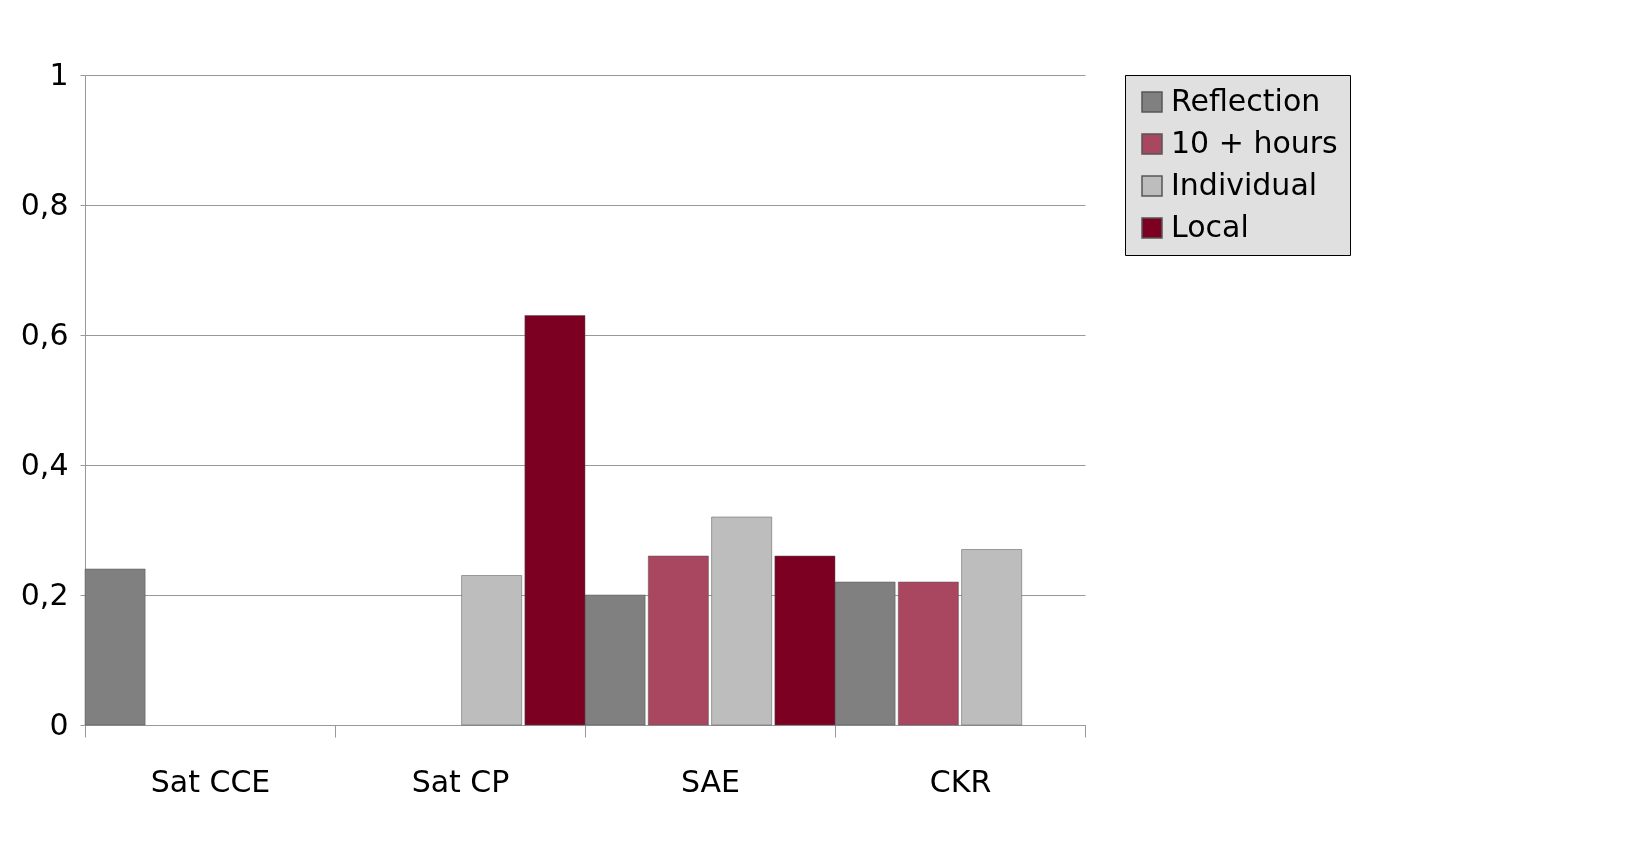 The width and height of the screenshot is (1640, 866). I want to click on x-tick-label: SAE, so click(710, 781).